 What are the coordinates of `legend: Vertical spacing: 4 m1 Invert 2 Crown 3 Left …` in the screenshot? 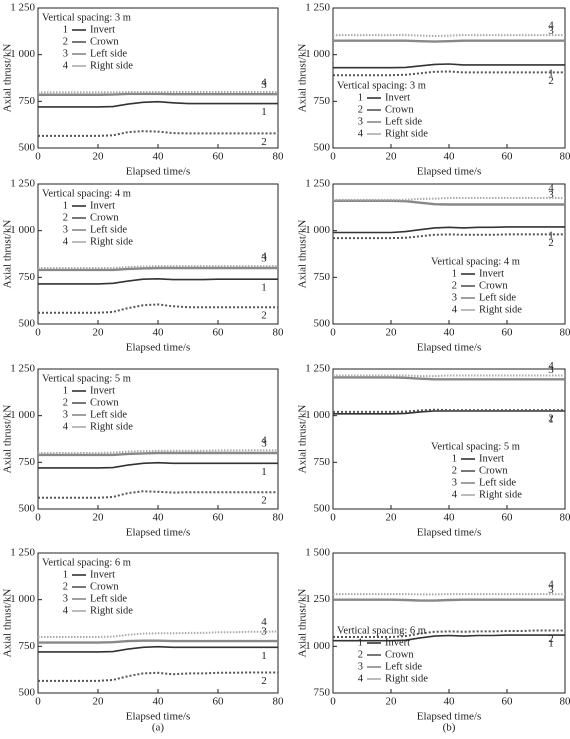 It's located at (87, 217).